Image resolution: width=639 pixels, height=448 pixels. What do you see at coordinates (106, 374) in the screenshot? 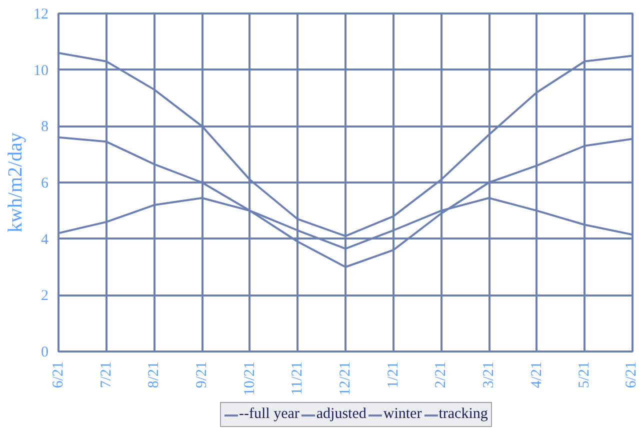
I see `x-tick-label: 7/21` at bounding box center [106, 374].